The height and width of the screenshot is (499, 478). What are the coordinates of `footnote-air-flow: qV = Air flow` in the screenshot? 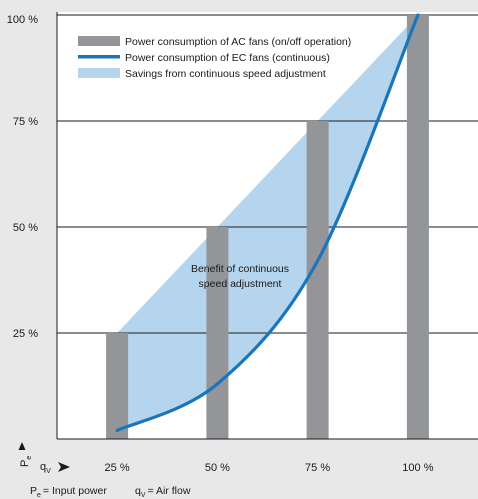 It's located at (163, 492).